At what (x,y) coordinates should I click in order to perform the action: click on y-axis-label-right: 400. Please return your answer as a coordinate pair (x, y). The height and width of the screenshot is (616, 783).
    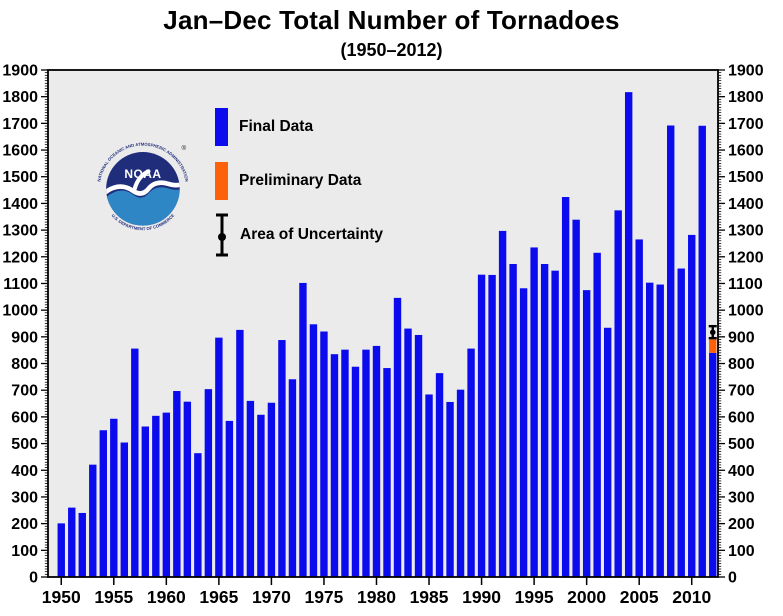
    Looking at the image, I should click on (741, 471).